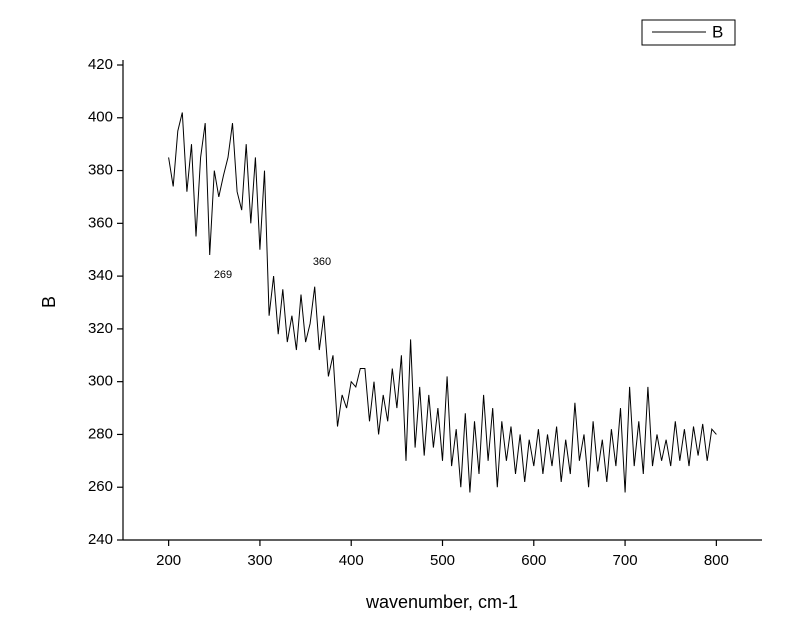 Image resolution: width=807 pixels, height=628 pixels. I want to click on y-axis-label: B, so click(49, 302).